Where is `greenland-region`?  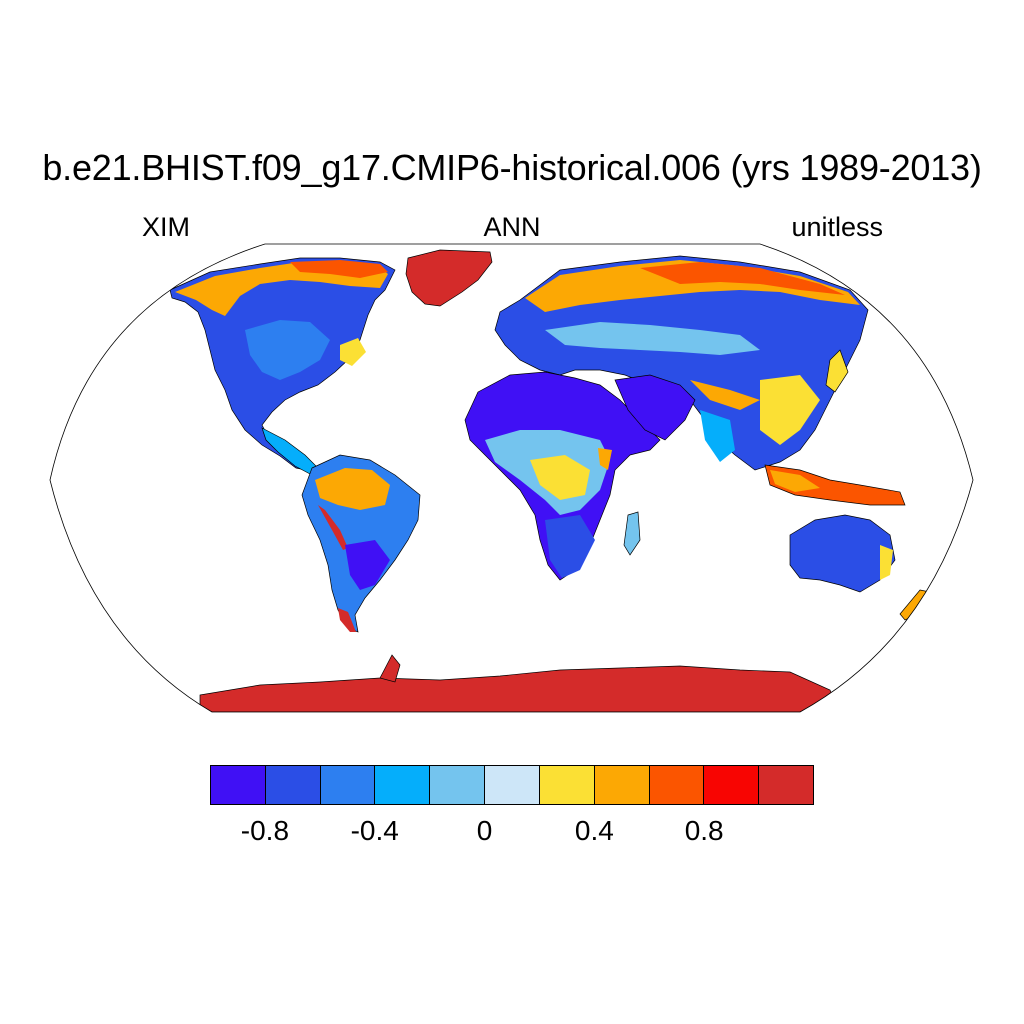
greenland-region is located at coordinates (449, 278).